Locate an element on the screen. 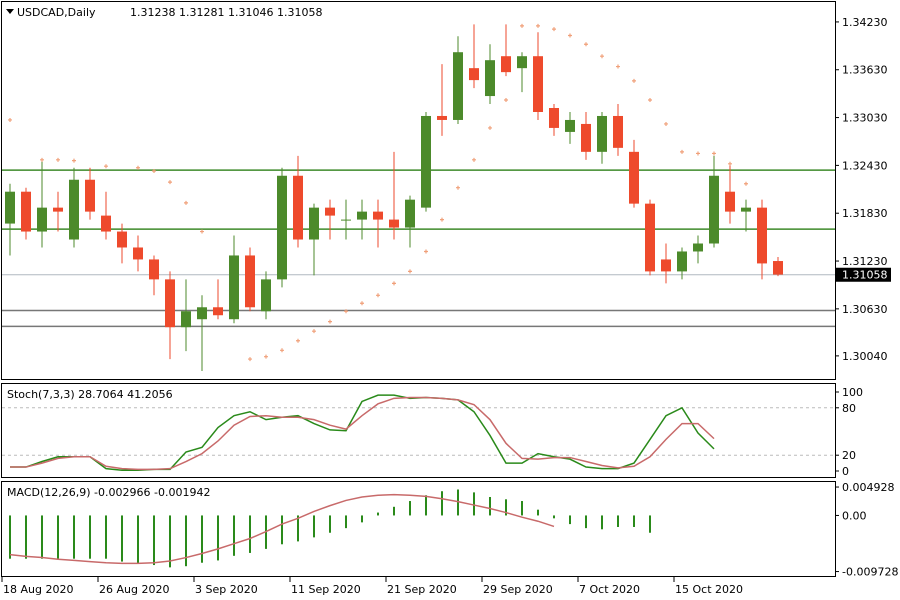 The image size is (900, 600). date-tick-label: 18 Aug 2020 is located at coordinates (38, 589).